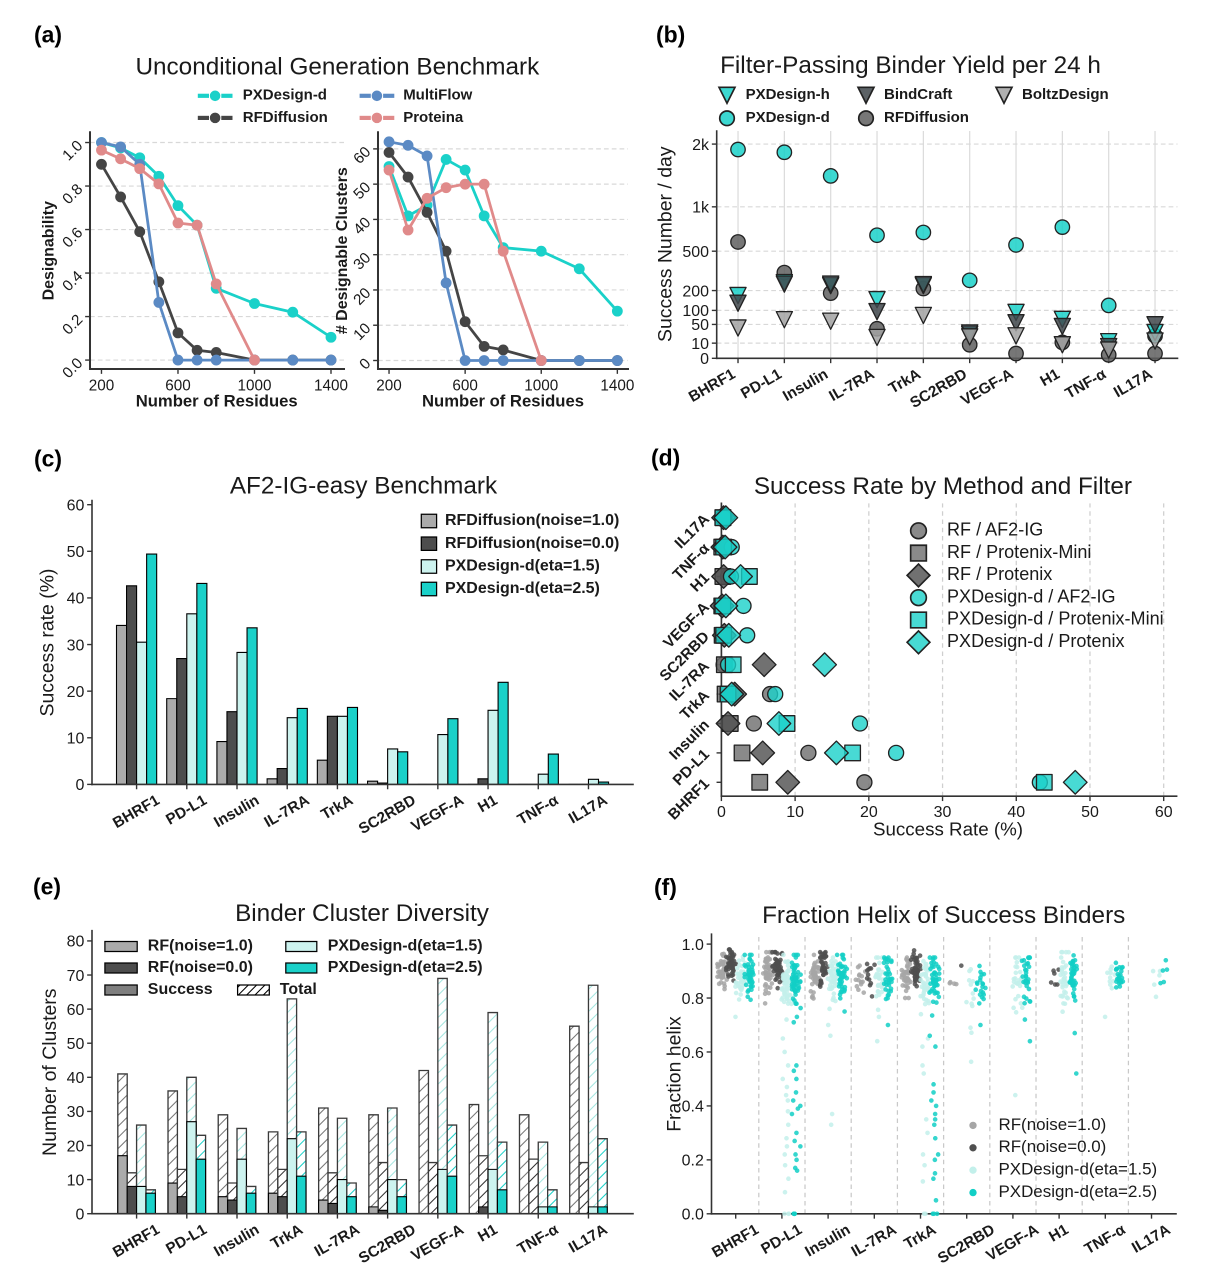 This screenshot has width=1227, height=1280. What do you see at coordinates (362, 913) in the screenshot?
I see `svg-text: Binder Cluster Diversity` at bounding box center [362, 913].